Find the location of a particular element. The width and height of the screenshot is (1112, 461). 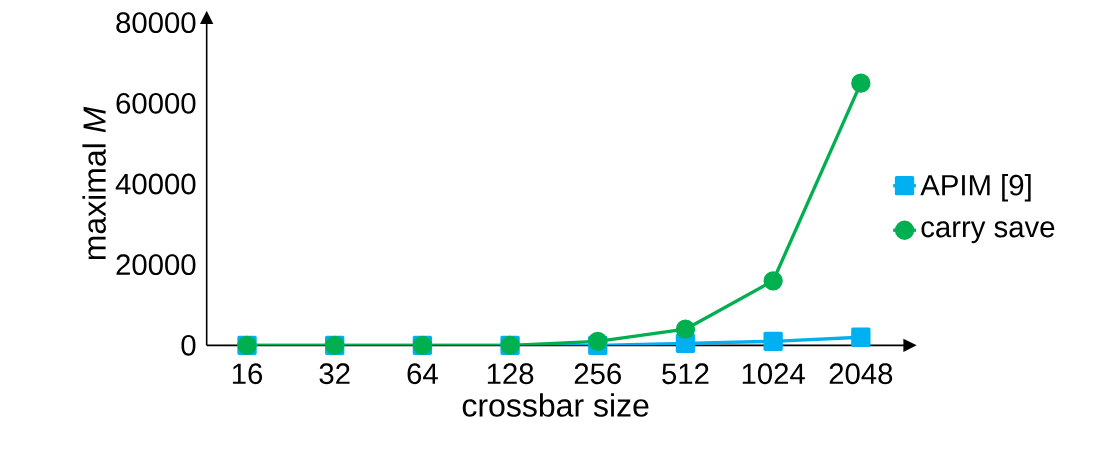

y-tick-label: 60000 is located at coordinates (156, 103).